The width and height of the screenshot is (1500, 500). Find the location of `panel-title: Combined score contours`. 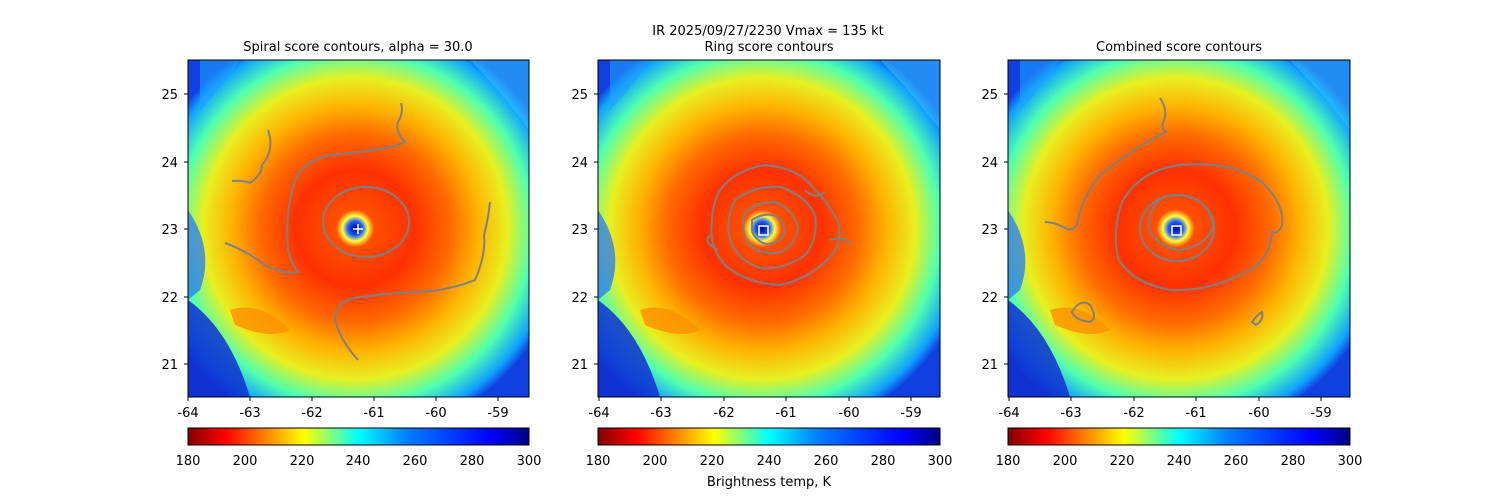

panel-title: Combined score contours is located at coordinates (1179, 47).